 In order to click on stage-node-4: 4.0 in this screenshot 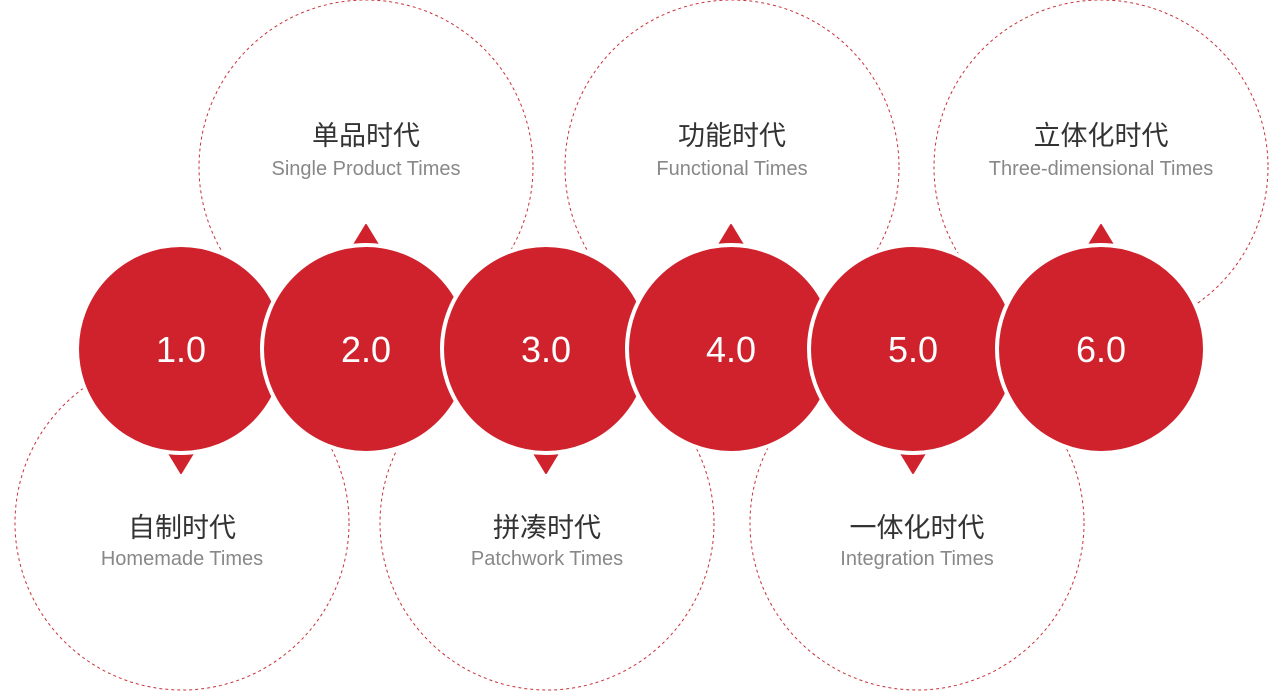, I will do `click(731, 339)`.